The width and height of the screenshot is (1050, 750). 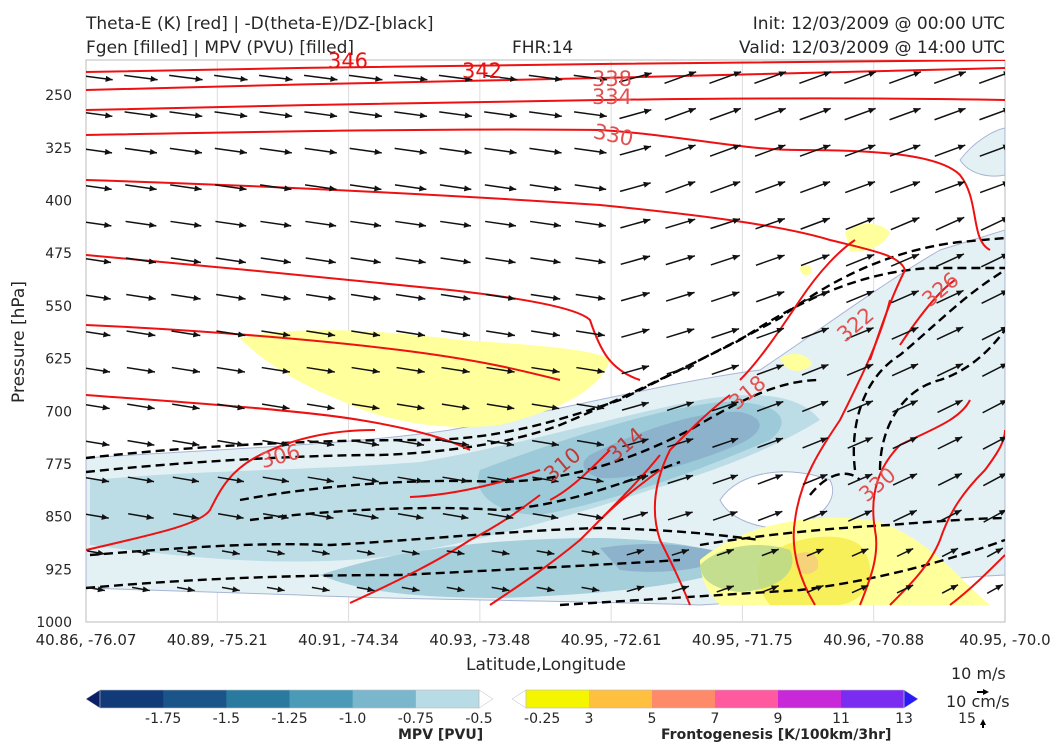 I want to click on mpv-colorbar: -1.75 -1.5 -1.25 -1.0 -0.75 -0.5 -0.25, so click(x=322, y=708).